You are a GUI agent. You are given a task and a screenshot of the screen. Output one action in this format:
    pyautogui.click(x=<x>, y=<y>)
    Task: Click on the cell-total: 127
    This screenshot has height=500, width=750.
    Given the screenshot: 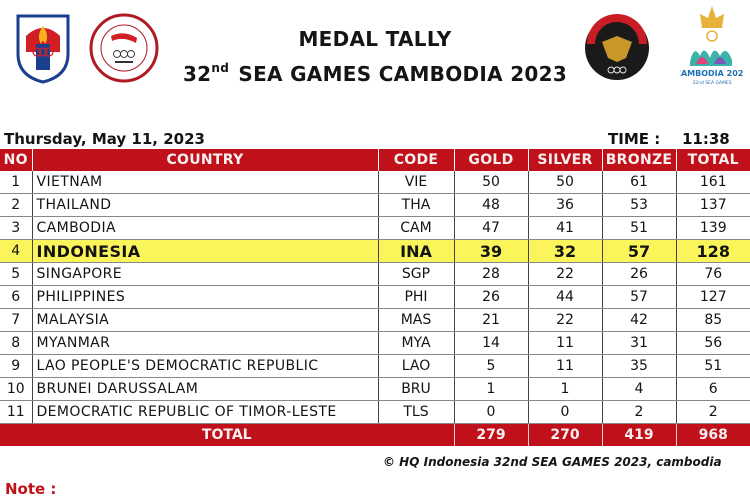 What is the action you would take?
    pyautogui.click(x=712, y=297)
    